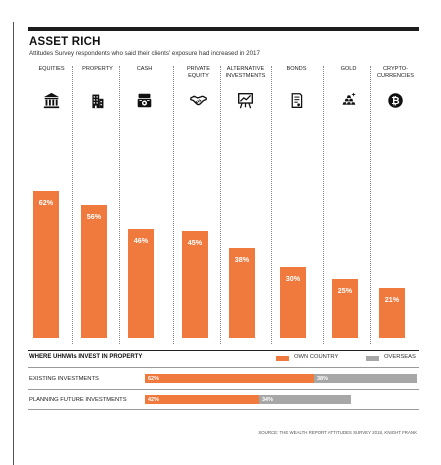  What do you see at coordinates (198, 202) in the screenshot?
I see `asset-column: PRIVATE EQUITY 45%` at bounding box center [198, 202].